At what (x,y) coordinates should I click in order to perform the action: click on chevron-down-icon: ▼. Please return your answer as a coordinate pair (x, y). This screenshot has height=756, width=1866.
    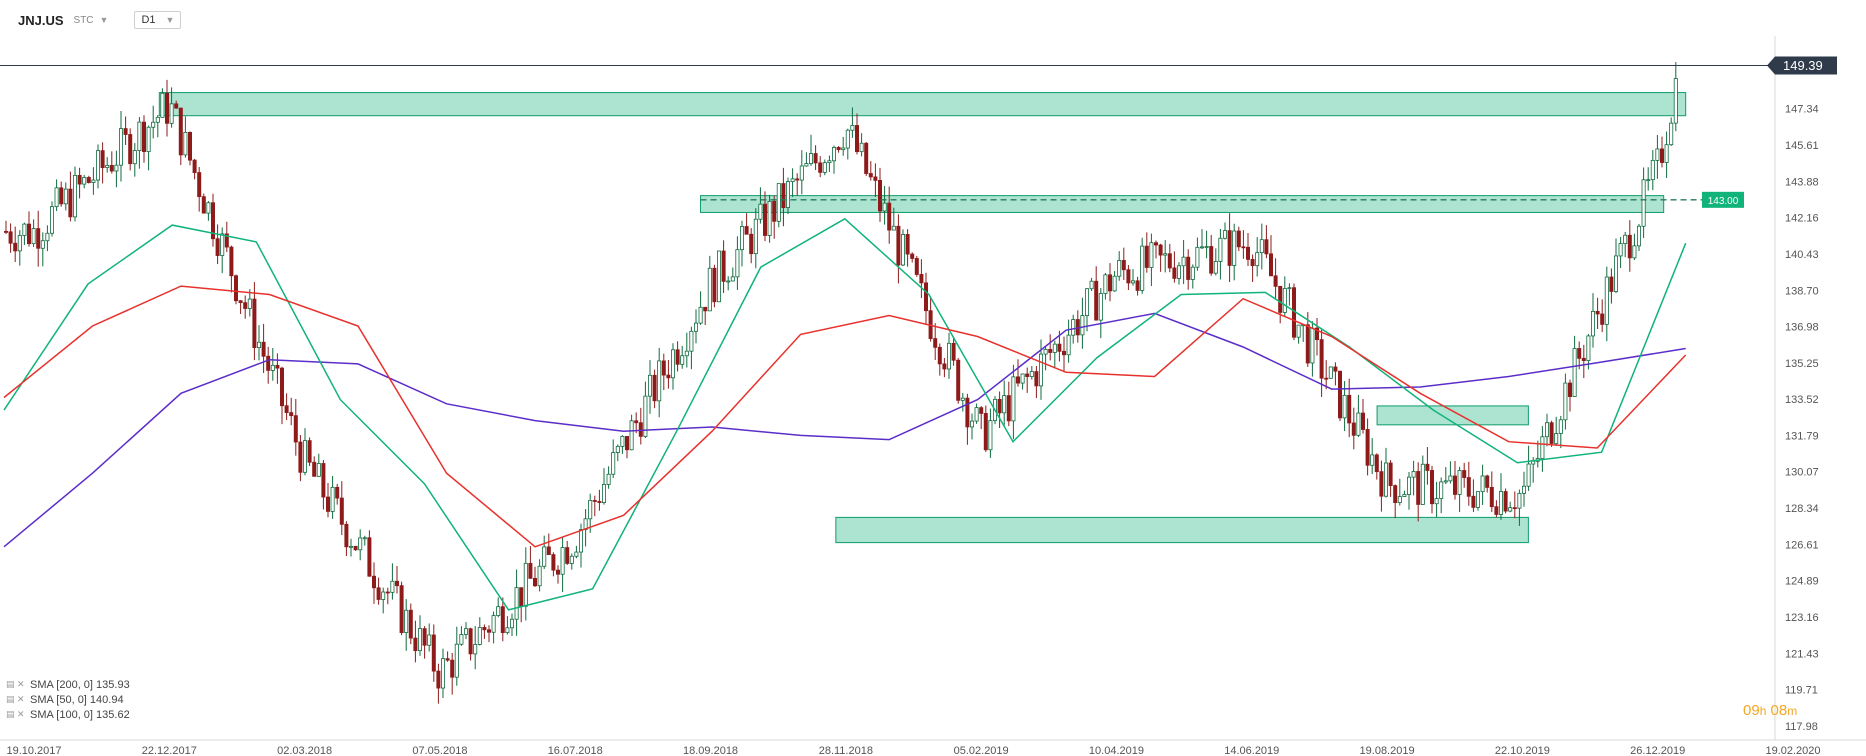
    Looking at the image, I should click on (104, 20).